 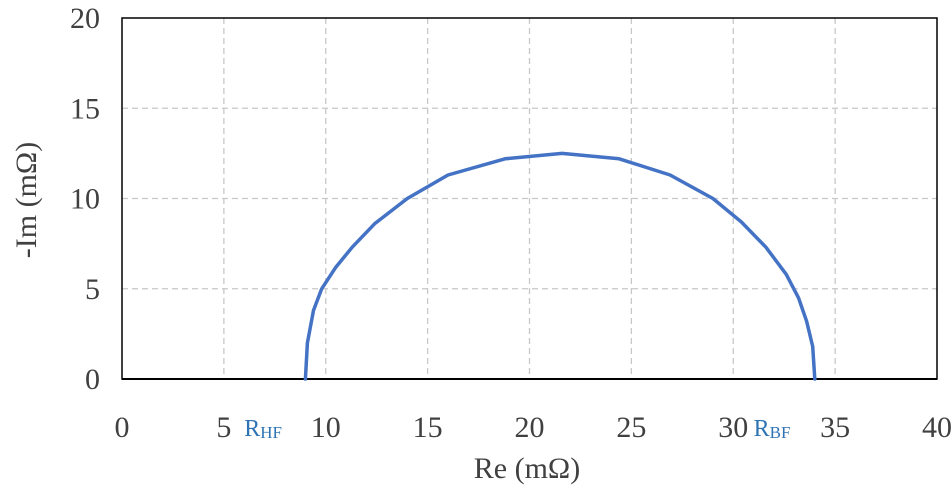 I want to click on x-tick-label: 5, so click(x=223, y=427).